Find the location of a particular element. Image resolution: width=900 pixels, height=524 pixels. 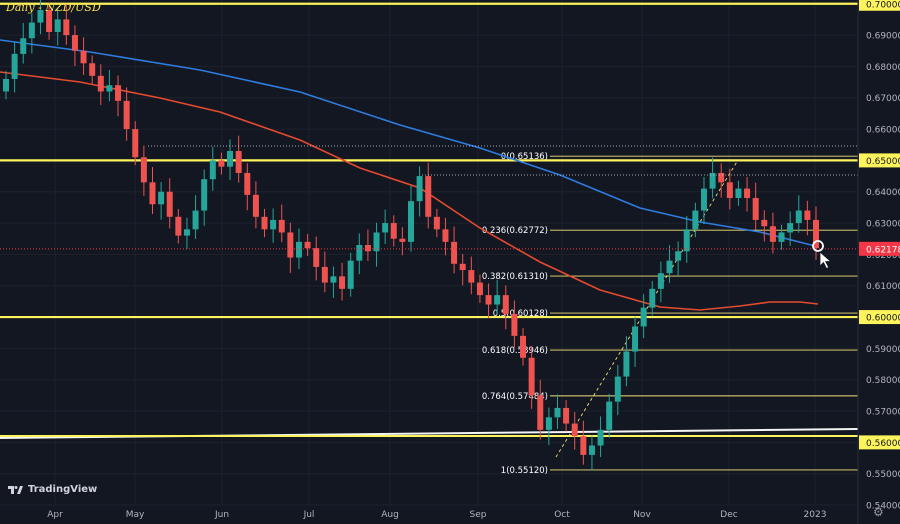

y-tick-label: 0.55000 is located at coordinates (883, 475).